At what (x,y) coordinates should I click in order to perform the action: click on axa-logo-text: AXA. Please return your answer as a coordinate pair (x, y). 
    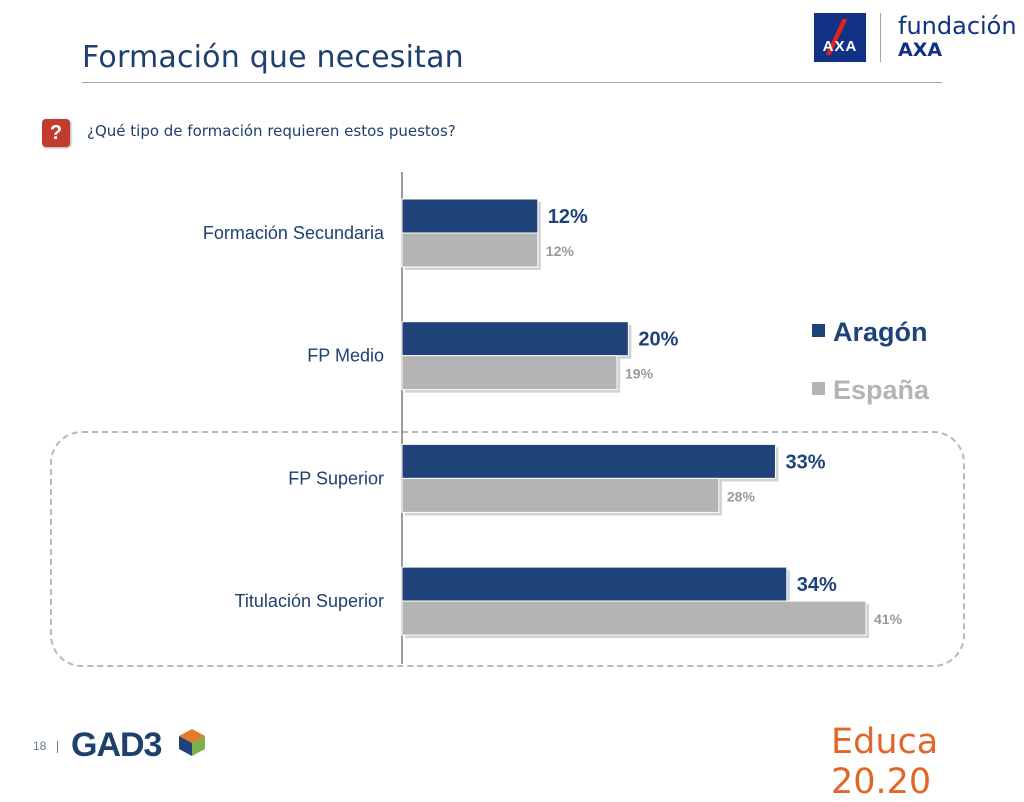
    Looking at the image, I should click on (840, 46).